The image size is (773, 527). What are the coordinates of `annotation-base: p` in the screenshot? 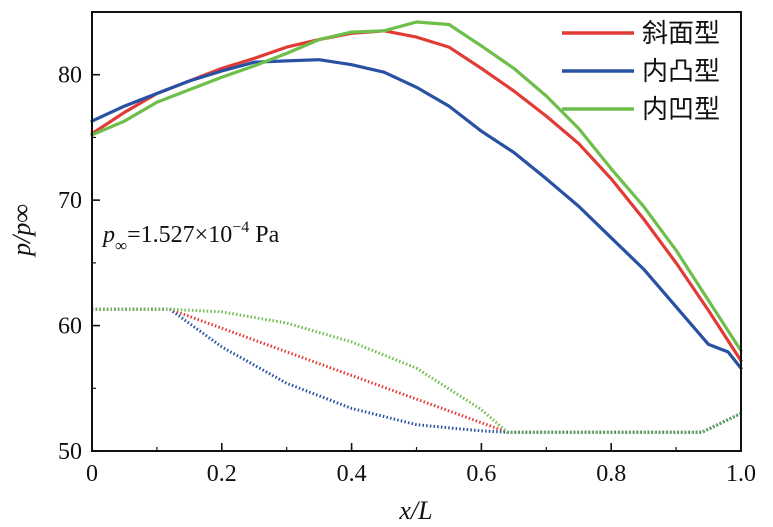 It's located at (108, 235).